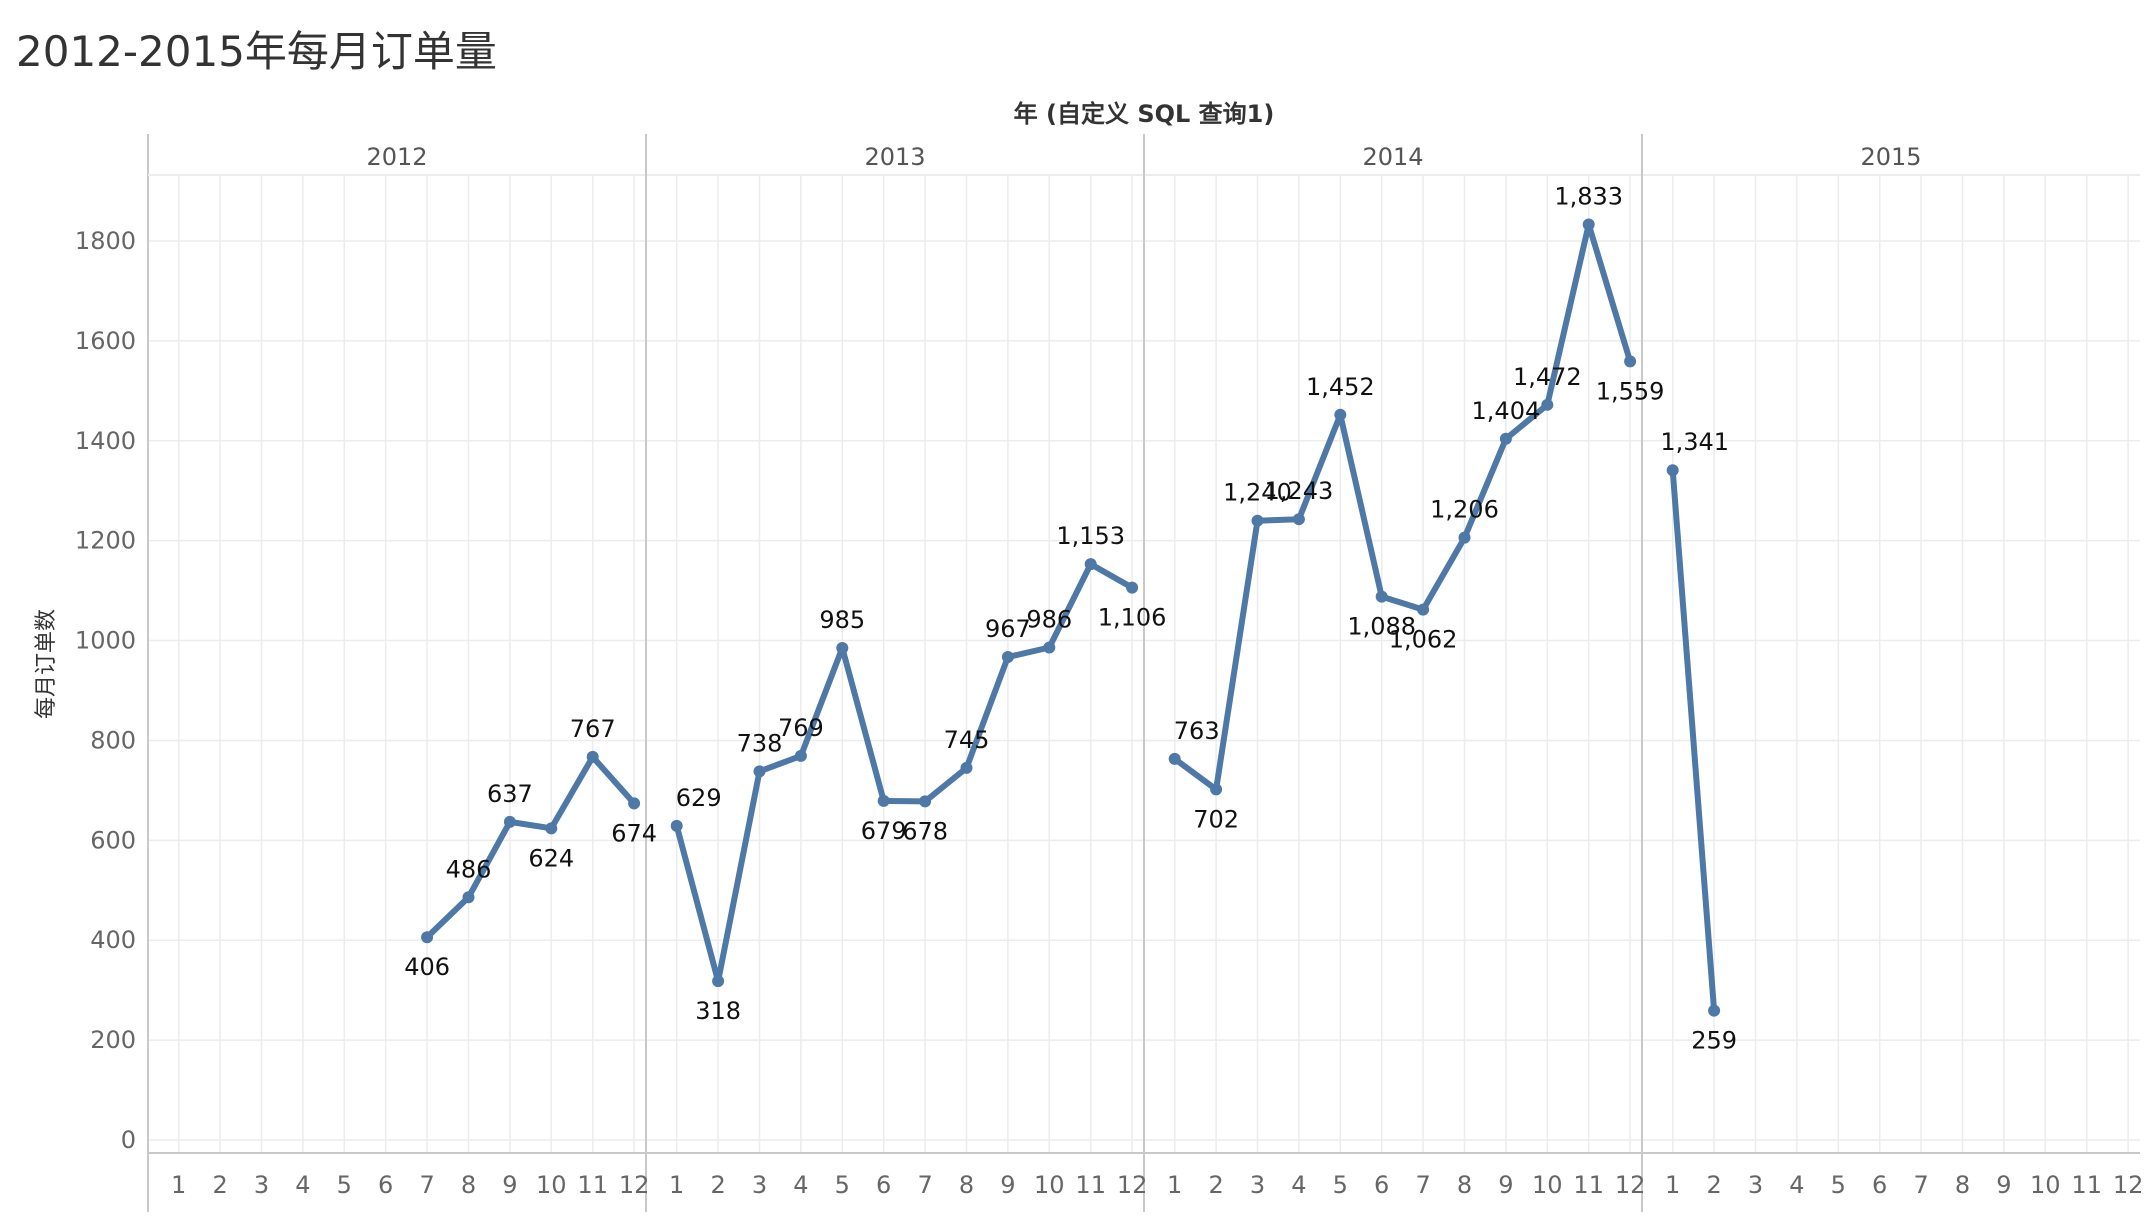 The image size is (2152, 1224). I want to click on y-tick-label: 800, so click(113, 740).